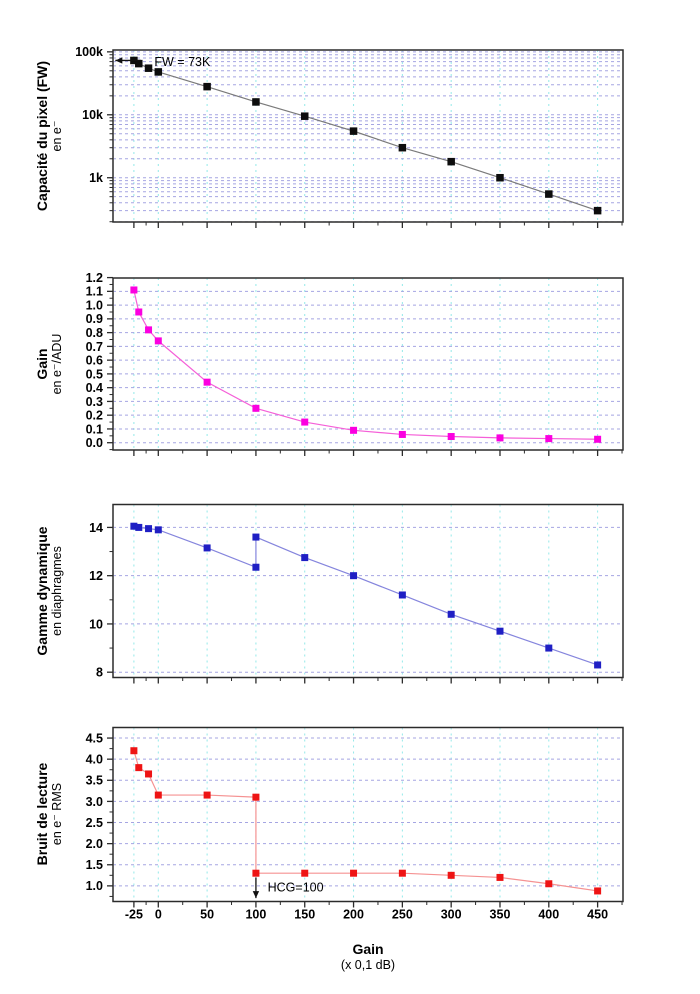 The width and height of the screenshot is (700, 994). What do you see at coordinates (368, 949) in the screenshot?
I see `x-axis-title-text: Gain` at bounding box center [368, 949].